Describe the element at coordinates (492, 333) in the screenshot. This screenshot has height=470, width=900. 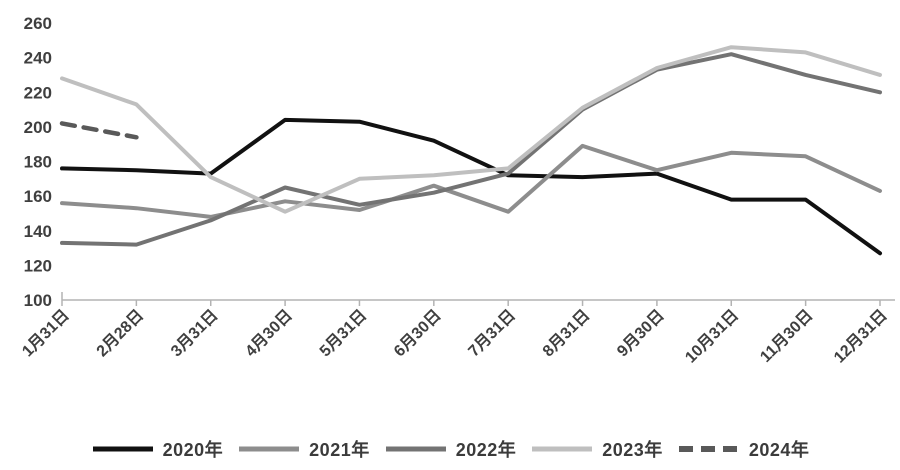
I see `x-axis-tick-label: 7月31日` at that location.